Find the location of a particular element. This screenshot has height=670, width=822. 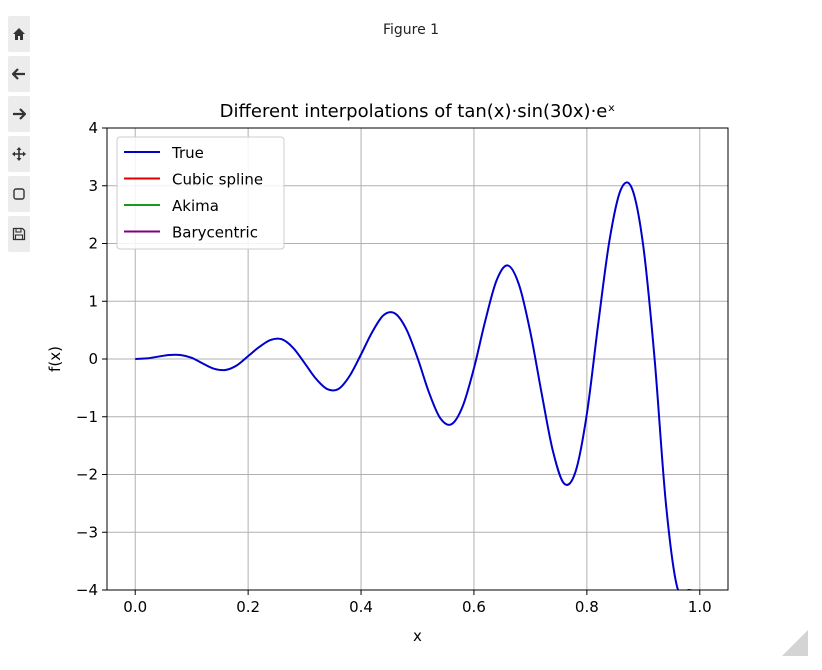

home-icon is located at coordinates (19, 34).